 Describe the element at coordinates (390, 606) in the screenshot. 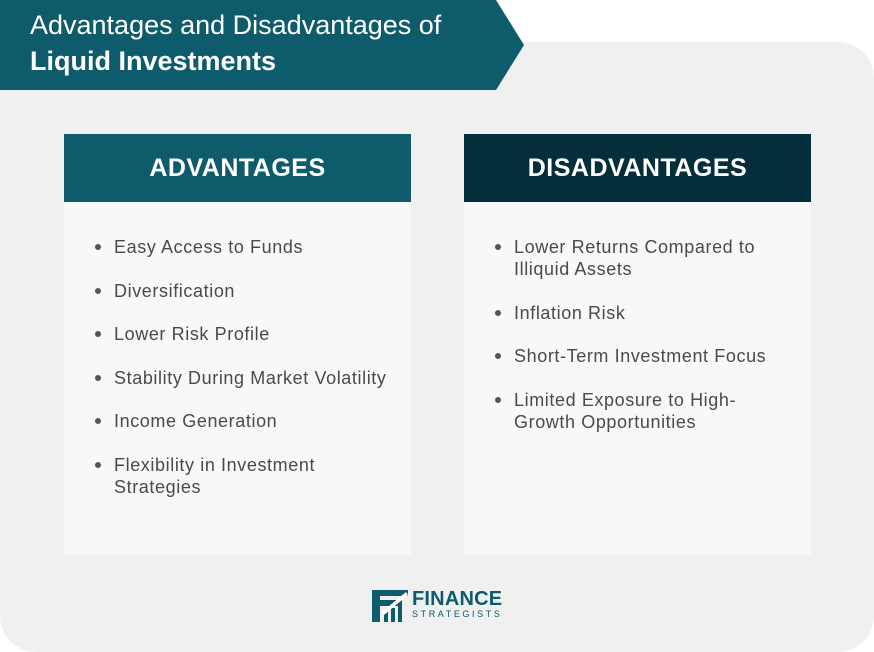

I see `finance-strategists-logo-icon` at that location.